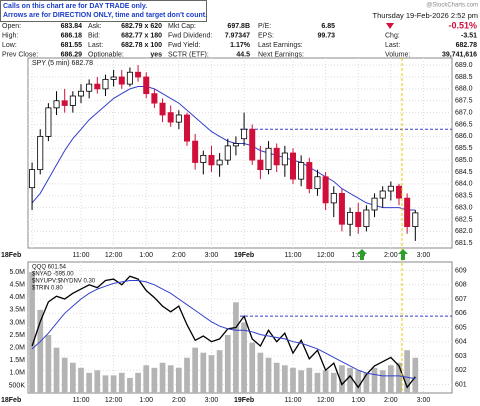 This screenshot has width=480, height=406. I want to click on down-triangle, so click(390, 26).